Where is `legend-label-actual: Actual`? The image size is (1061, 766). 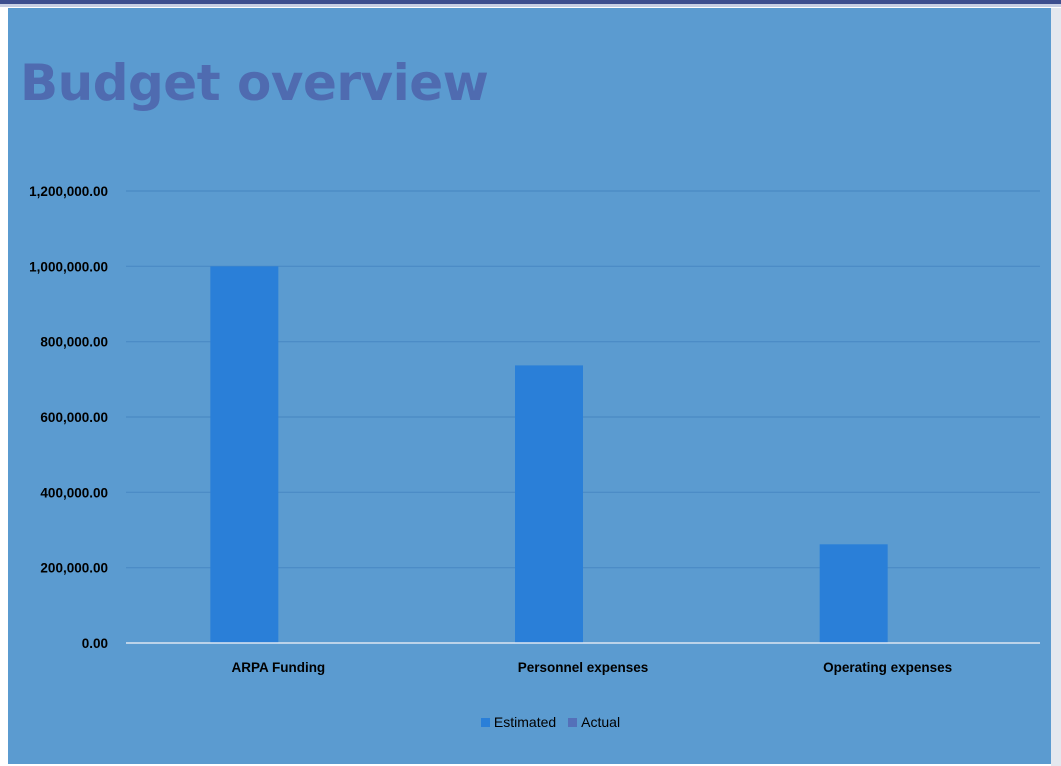 legend-label-actual: Actual is located at coordinates (601, 722).